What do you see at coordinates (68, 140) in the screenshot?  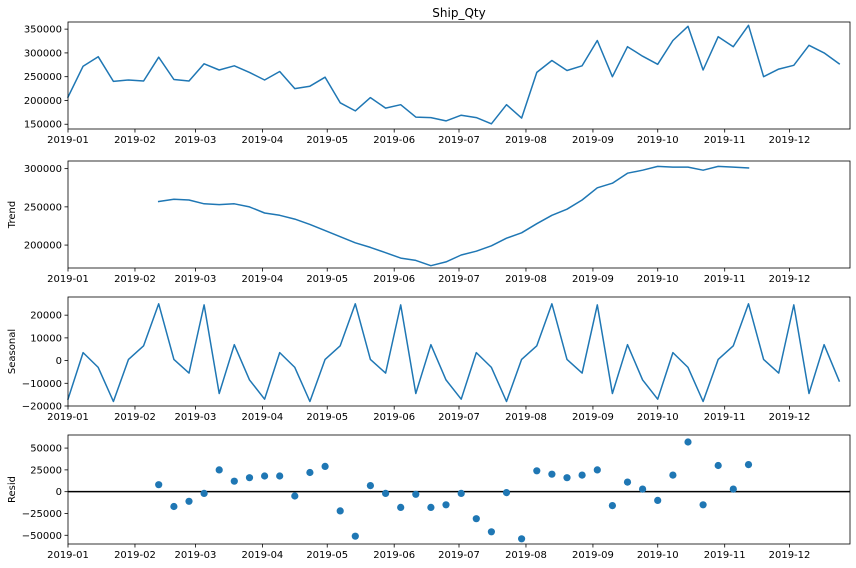 I see `ship-qty-xtick-label: 2019-01` at bounding box center [68, 140].